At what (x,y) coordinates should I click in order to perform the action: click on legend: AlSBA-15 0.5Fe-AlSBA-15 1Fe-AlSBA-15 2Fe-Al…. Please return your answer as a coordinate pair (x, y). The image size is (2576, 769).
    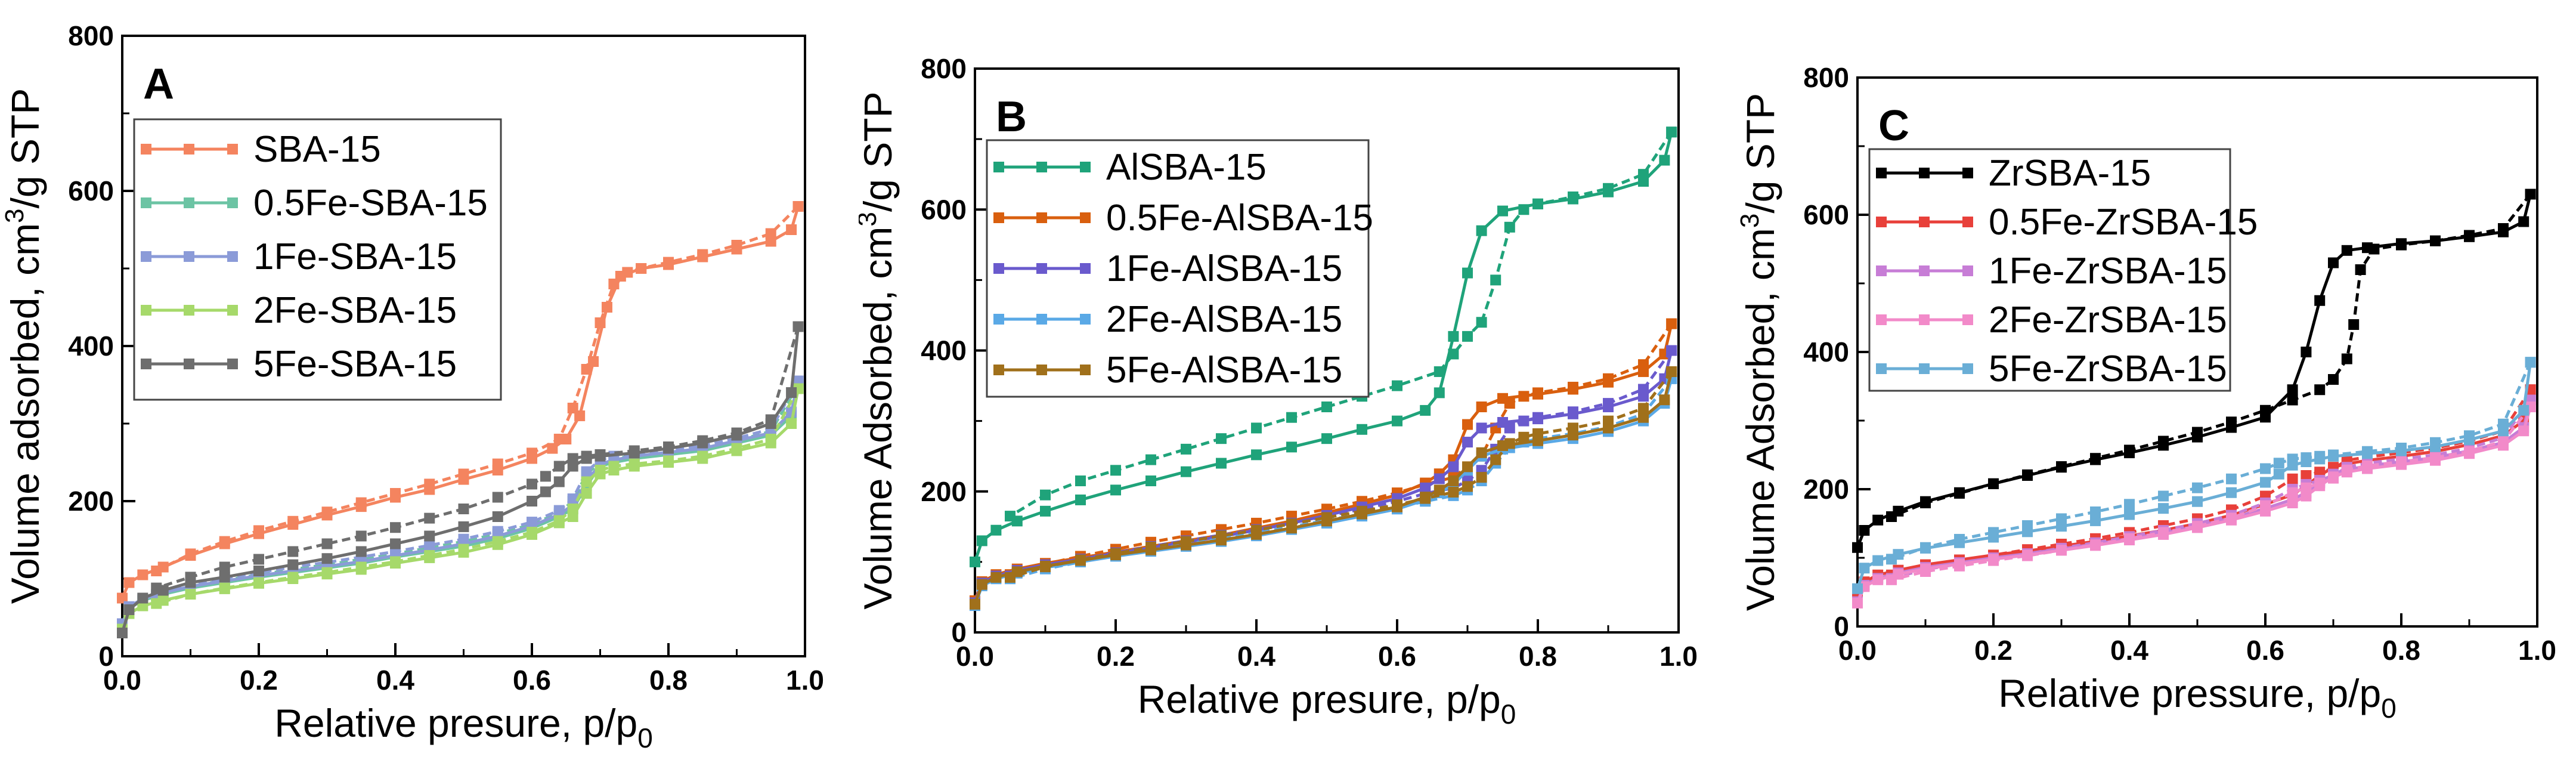
    Looking at the image, I should click on (1180, 268).